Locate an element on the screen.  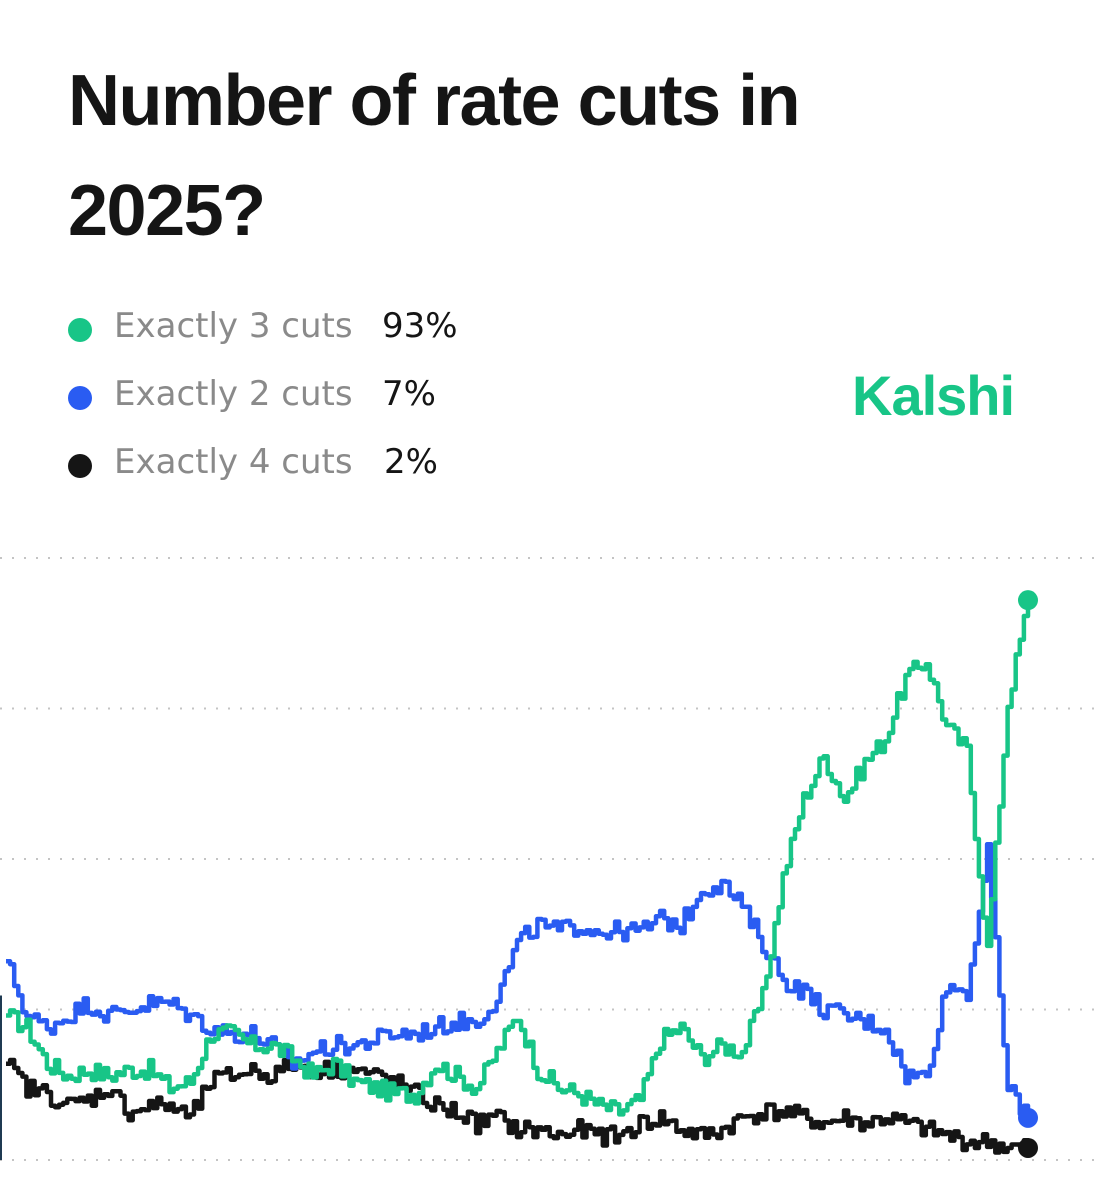
page-title: Number of rate cuts in 2025? is located at coordinates (434, 156).